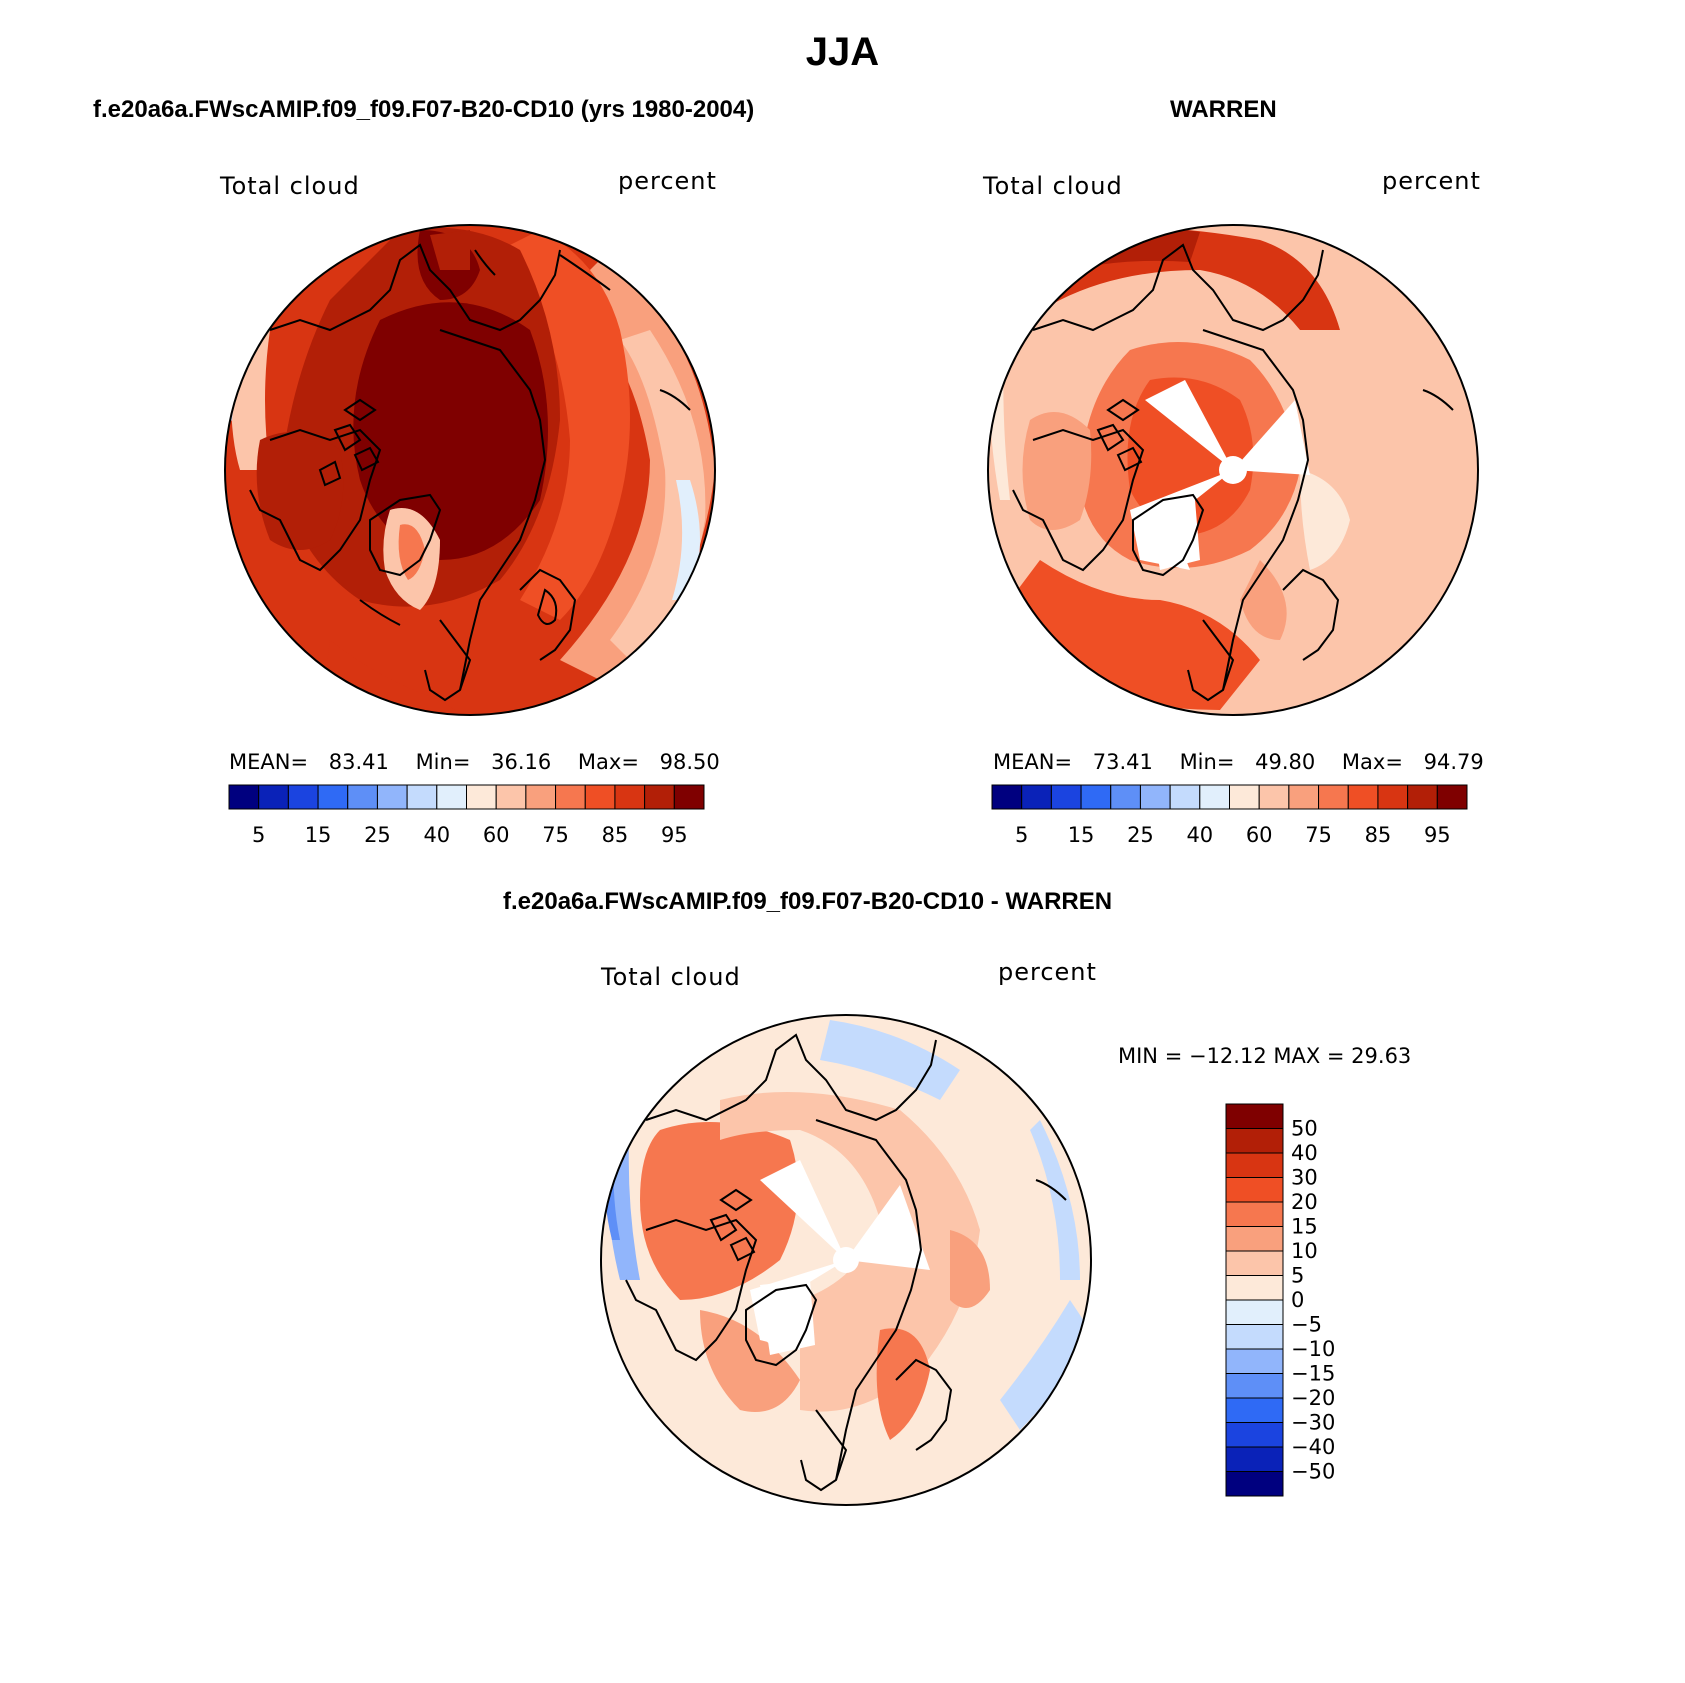  What do you see at coordinates (1304, 1178) in the screenshot?
I see `diff-colorbar-tick-label: 30` at bounding box center [1304, 1178].